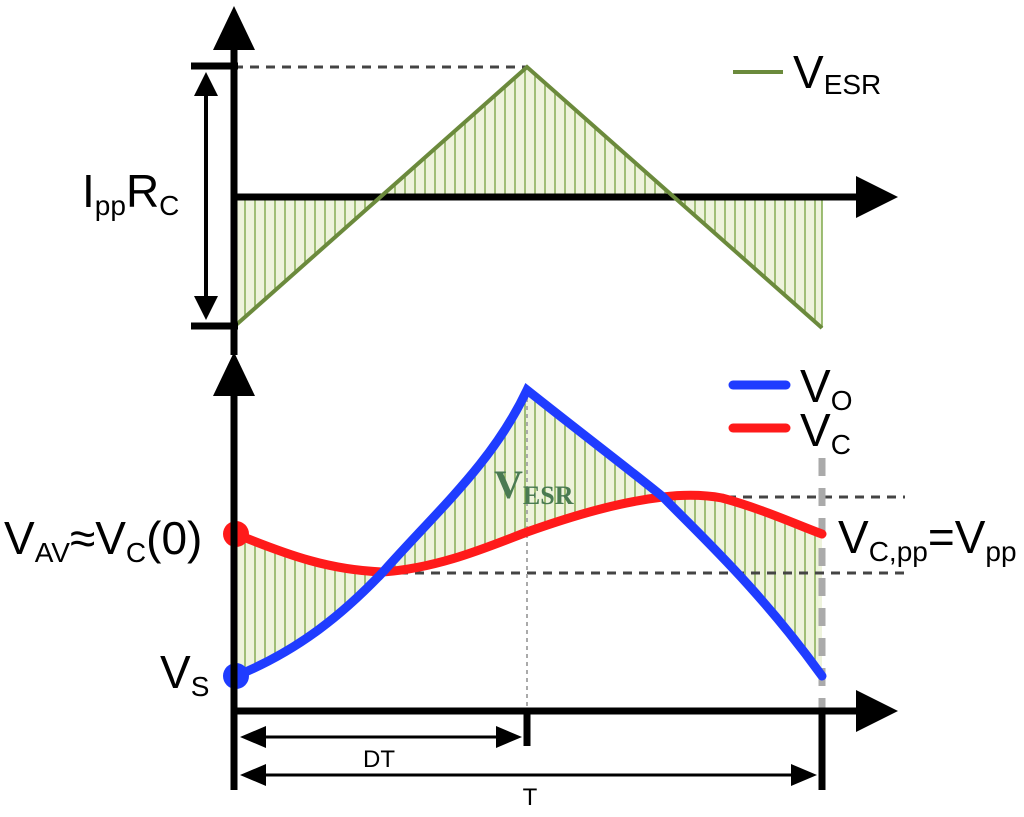 This screenshot has height=817, width=1024. What do you see at coordinates (509, 737) in the screenshot?
I see `dt-arrow-right` at bounding box center [509, 737].